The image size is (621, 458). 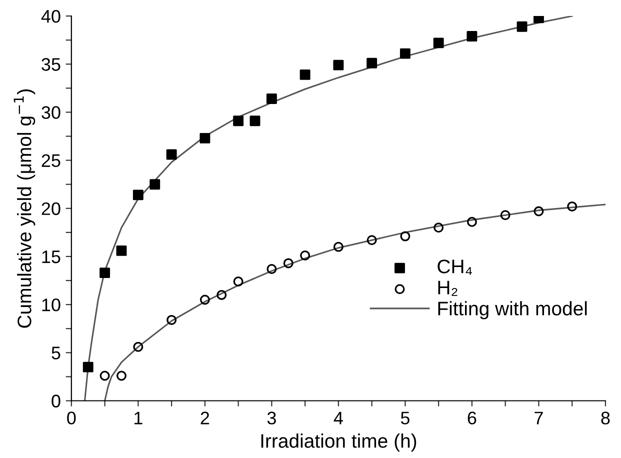 I want to click on x-tick-label: 2, so click(x=205, y=418).